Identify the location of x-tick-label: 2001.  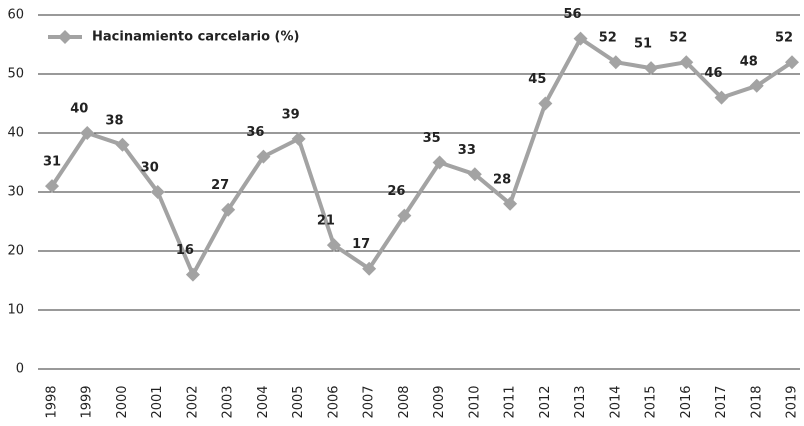
(157, 401).